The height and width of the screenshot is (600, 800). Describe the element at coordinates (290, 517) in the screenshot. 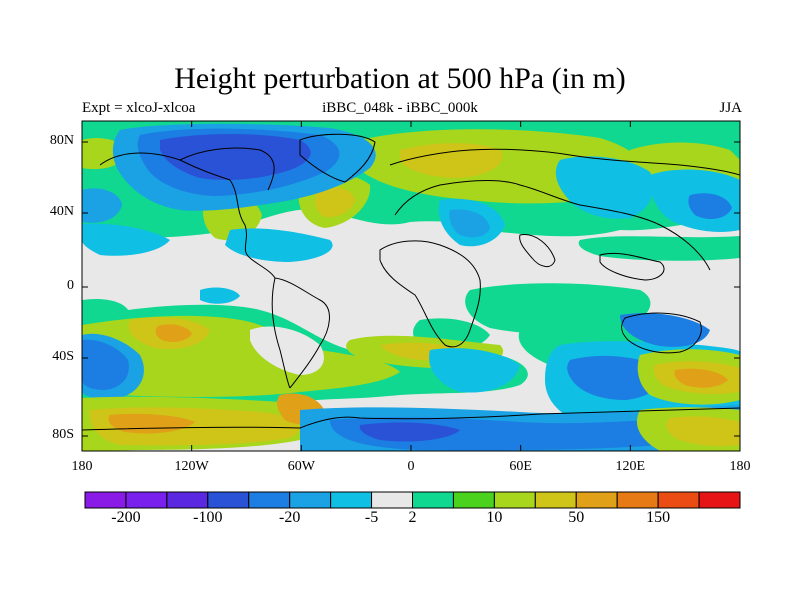

I see `colorbar-label: -20` at that location.